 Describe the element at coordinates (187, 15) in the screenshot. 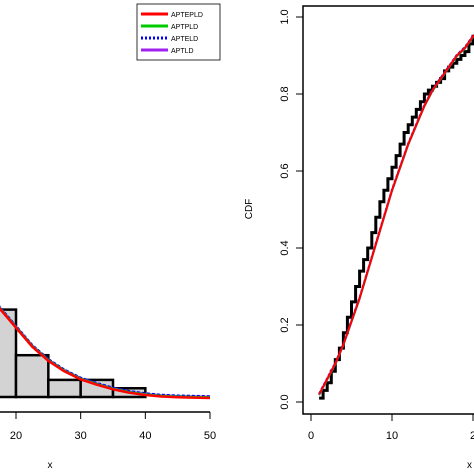

I see `legend-label-aptepld: APTEPLD` at that location.